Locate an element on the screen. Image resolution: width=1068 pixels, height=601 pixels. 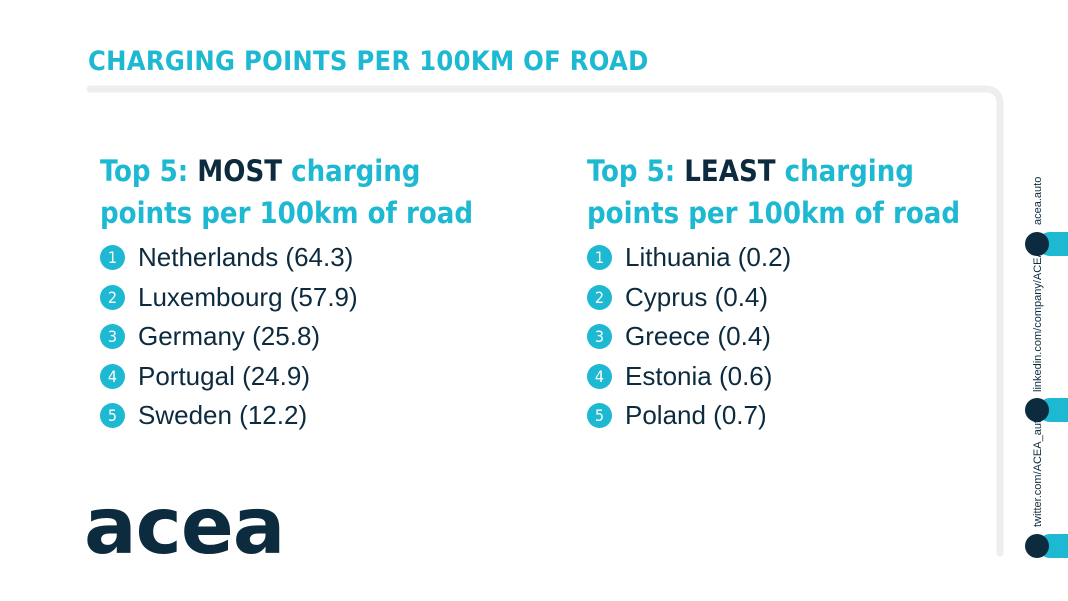
list-item: 5 Sweden (12.2) is located at coordinates (310, 416).